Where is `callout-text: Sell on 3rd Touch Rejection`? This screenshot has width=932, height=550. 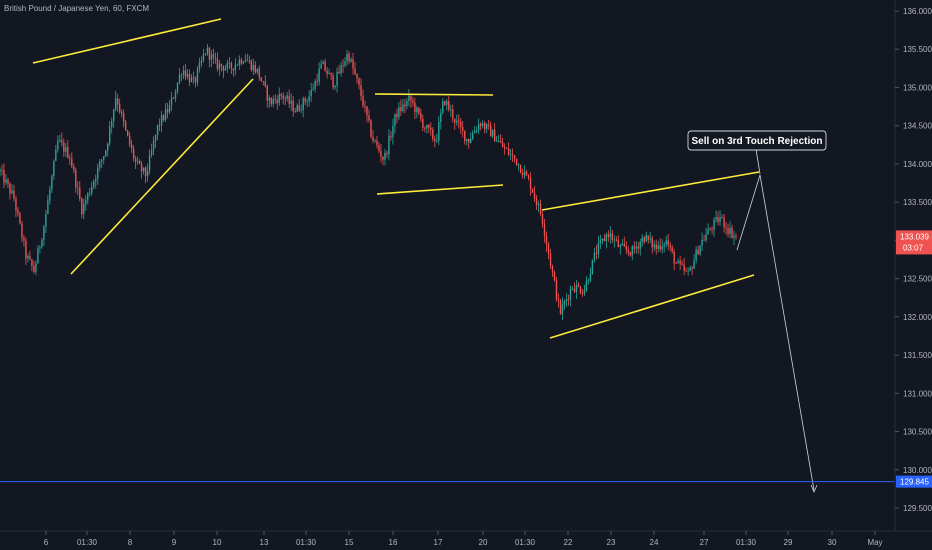
callout-text: Sell on 3rd Touch Rejection is located at coordinates (757, 141).